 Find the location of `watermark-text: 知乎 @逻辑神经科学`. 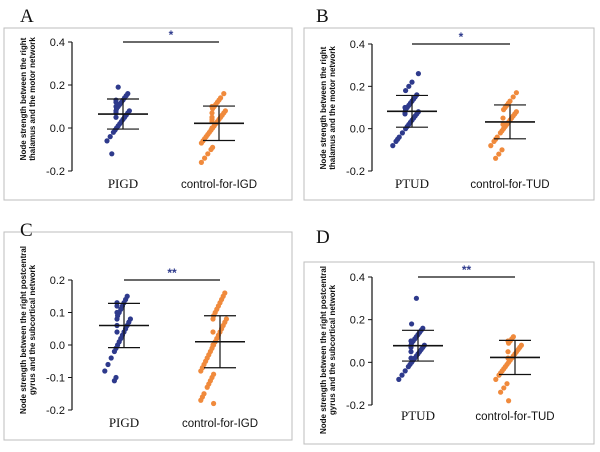

watermark-text: 知乎 @逻辑神经科学 is located at coordinates (493, 431).